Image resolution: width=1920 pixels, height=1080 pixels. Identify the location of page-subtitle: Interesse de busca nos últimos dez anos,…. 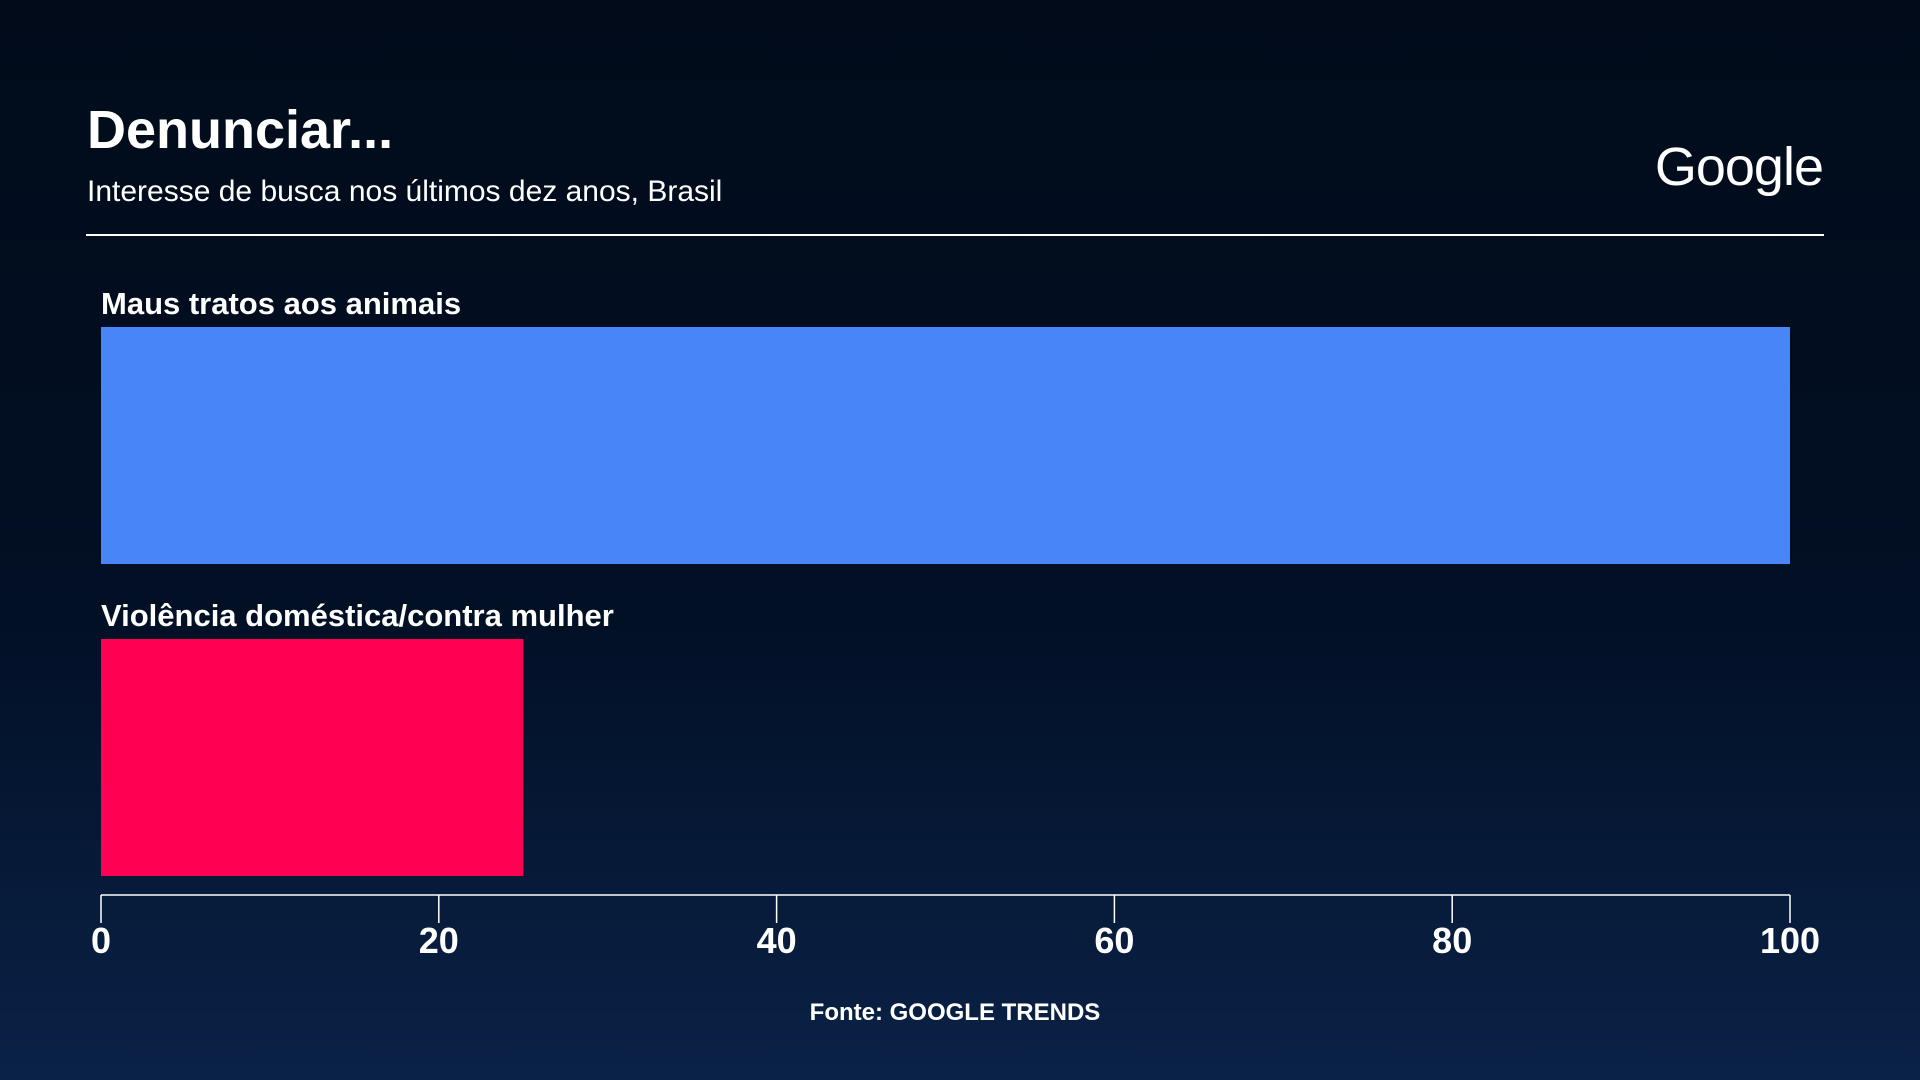
(405, 191).